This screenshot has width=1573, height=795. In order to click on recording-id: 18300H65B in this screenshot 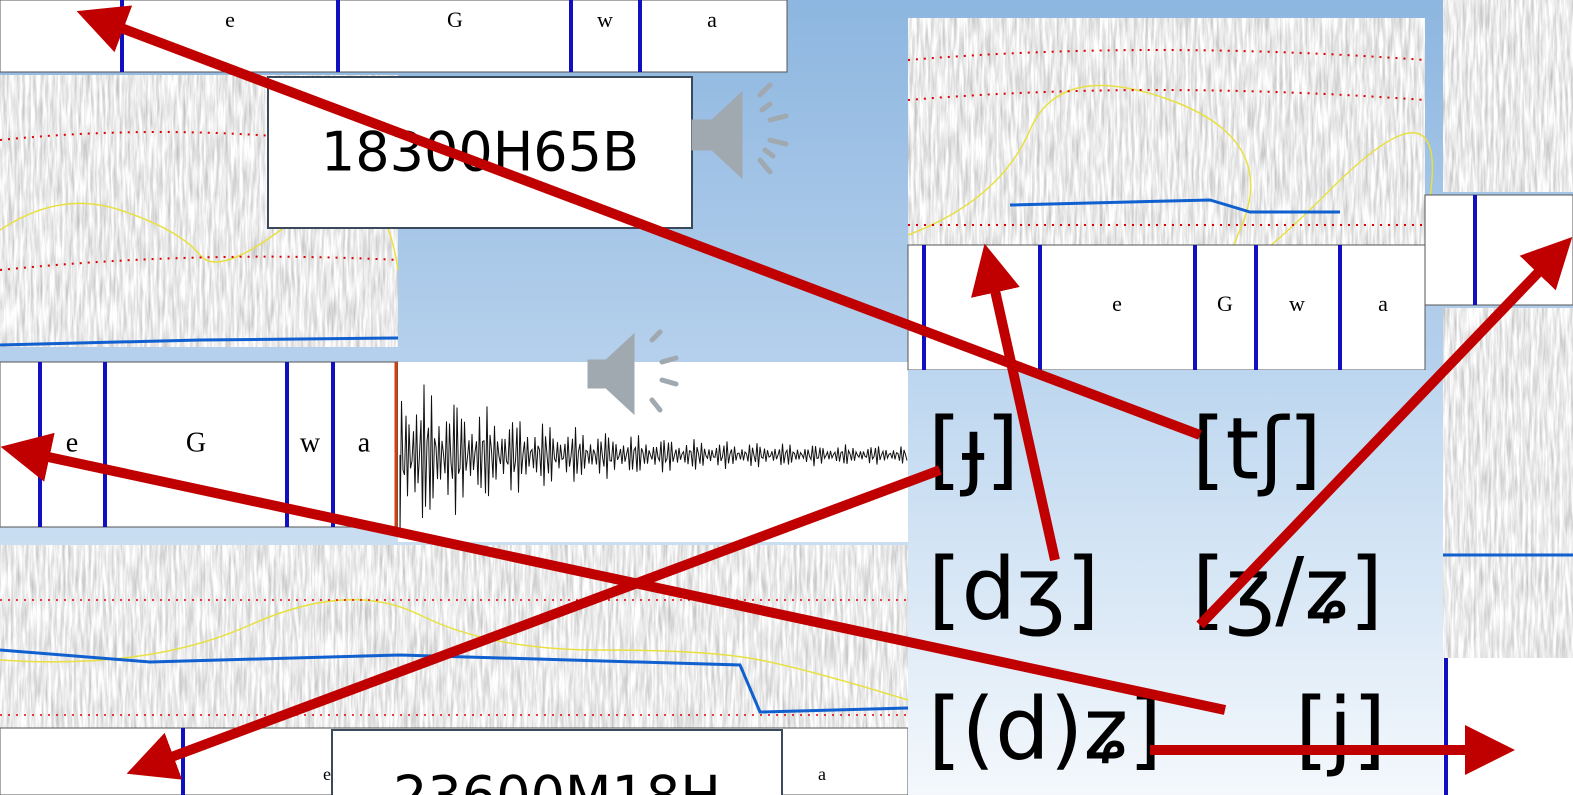, I will do `click(480, 152)`.